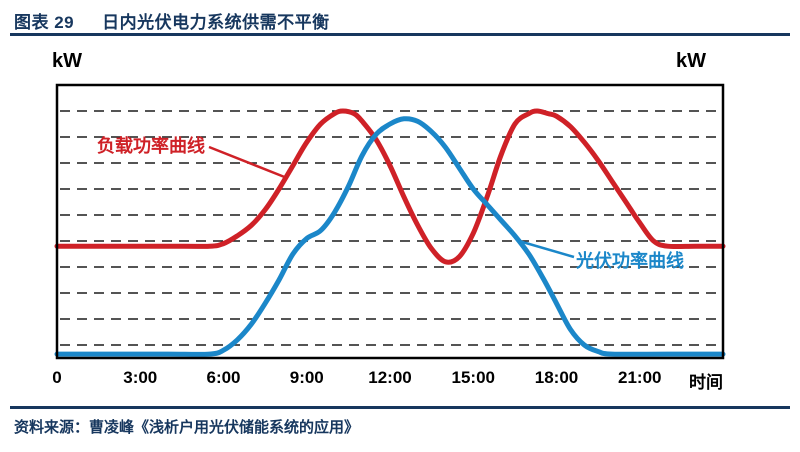 The height and width of the screenshot is (452, 800). What do you see at coordinates (151, 146) in the screenshot?
I see `load-curve-label: 负载功率曲线` at bounding box center [151, 146].